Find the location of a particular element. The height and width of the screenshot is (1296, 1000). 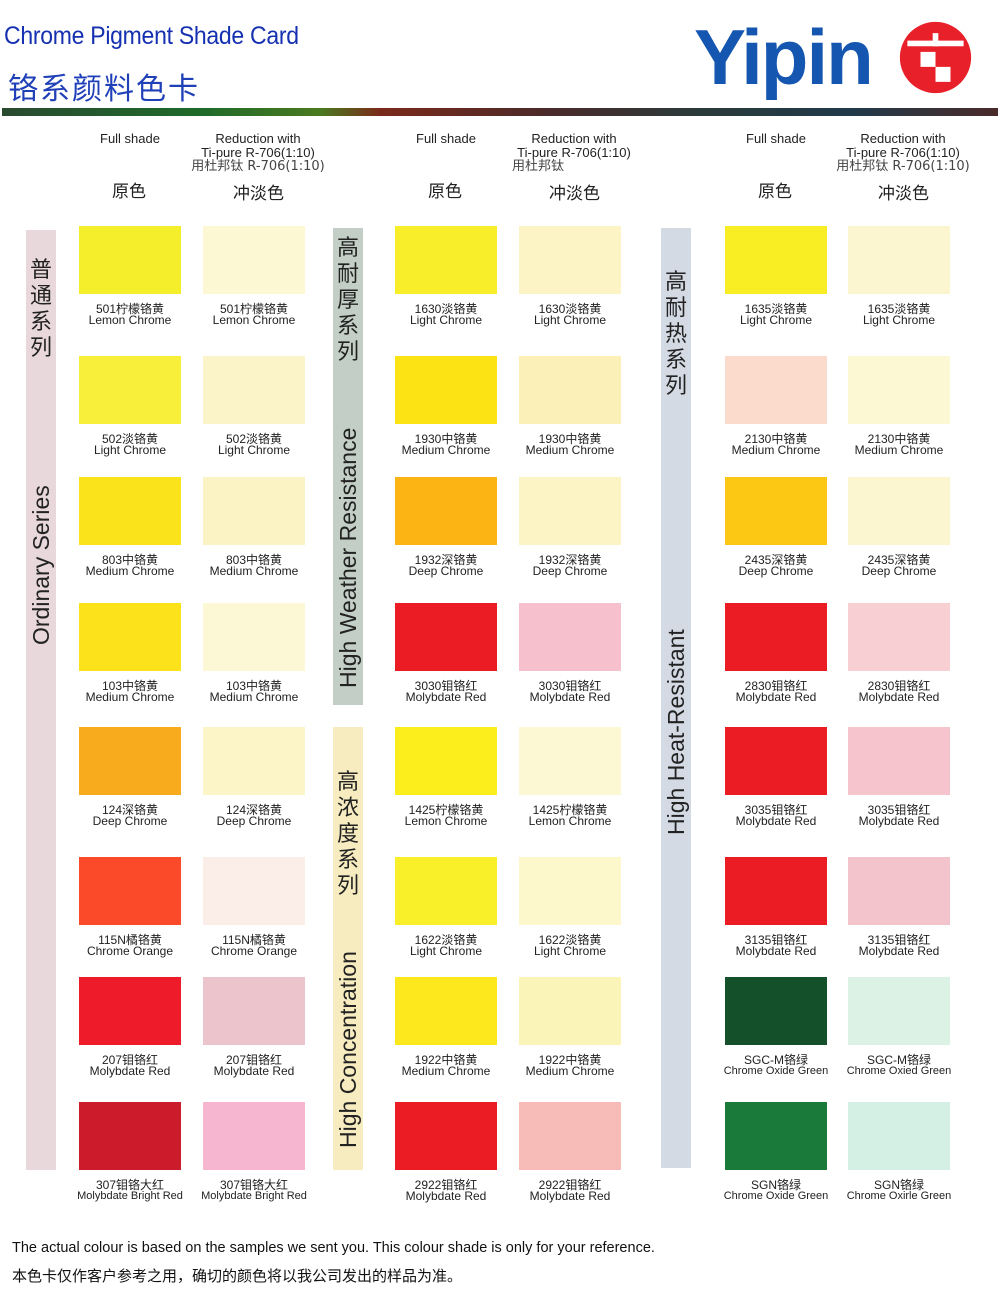

pigment-code: 2130中铬黄 is located at coordinates (776, 439).